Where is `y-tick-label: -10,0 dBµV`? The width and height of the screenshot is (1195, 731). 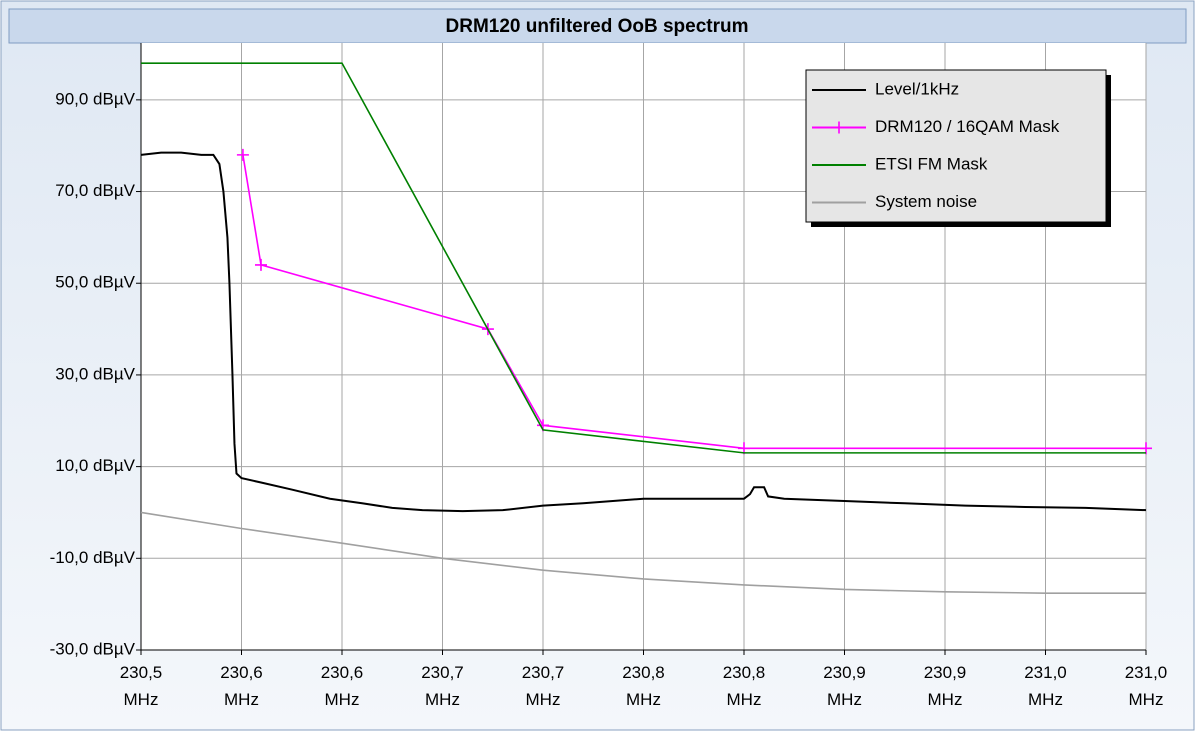
y-tick-label: -10,0 dBµV is located at coordinates (93, 557).